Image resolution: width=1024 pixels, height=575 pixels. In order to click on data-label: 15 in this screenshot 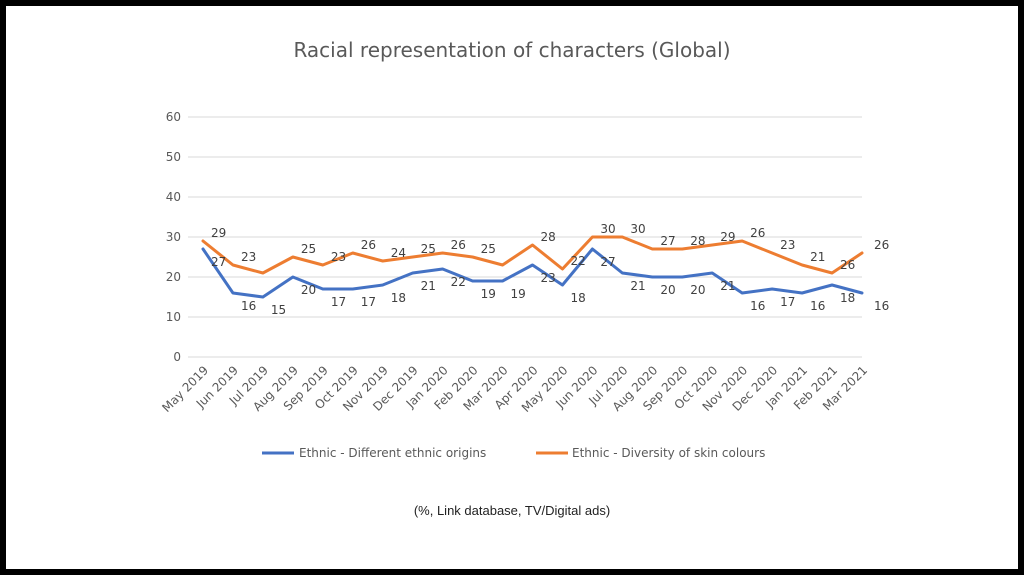, I will do `click(278, 310)`.